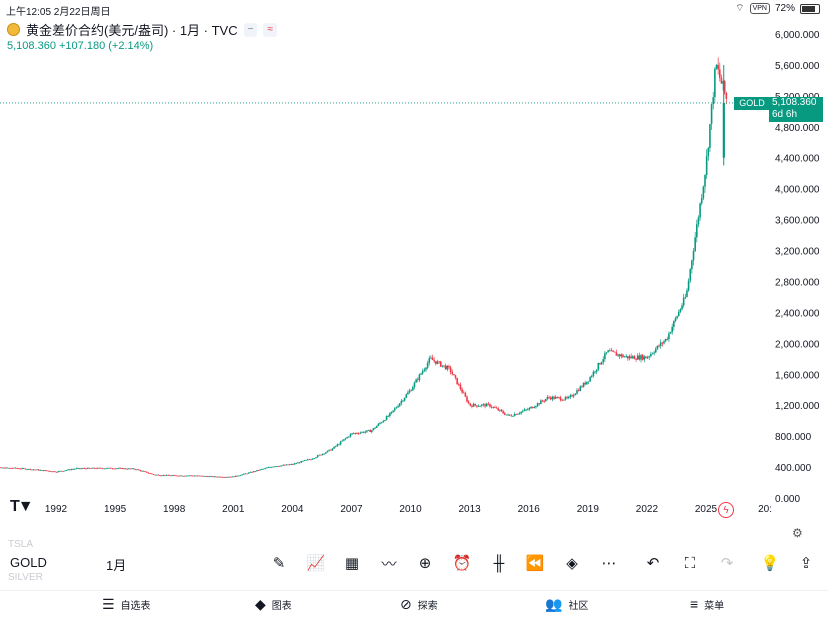 This screenshot has width=828, height=621. I want to click on compare-icon: 〰, so click(389, 563).